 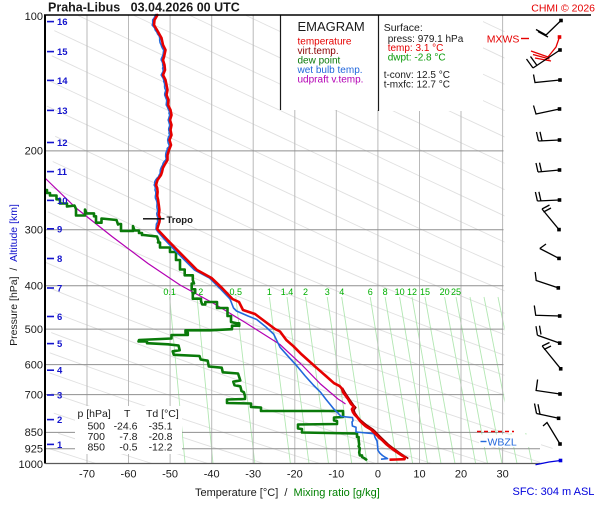 I want to click on svg-text: T, so click(x=127, y=414).